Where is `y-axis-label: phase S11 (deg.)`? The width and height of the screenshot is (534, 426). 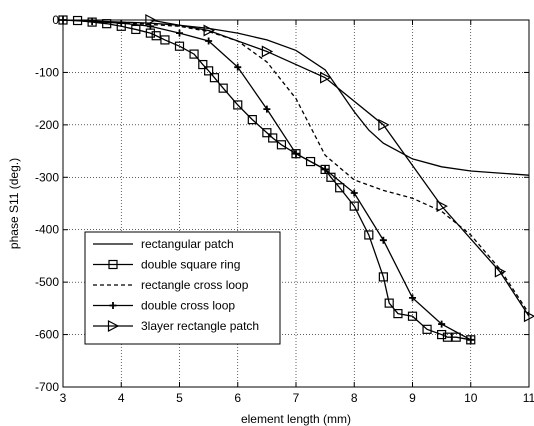
y-axis-label: phase S11 (deg.) is located at coordinates (14, 203).